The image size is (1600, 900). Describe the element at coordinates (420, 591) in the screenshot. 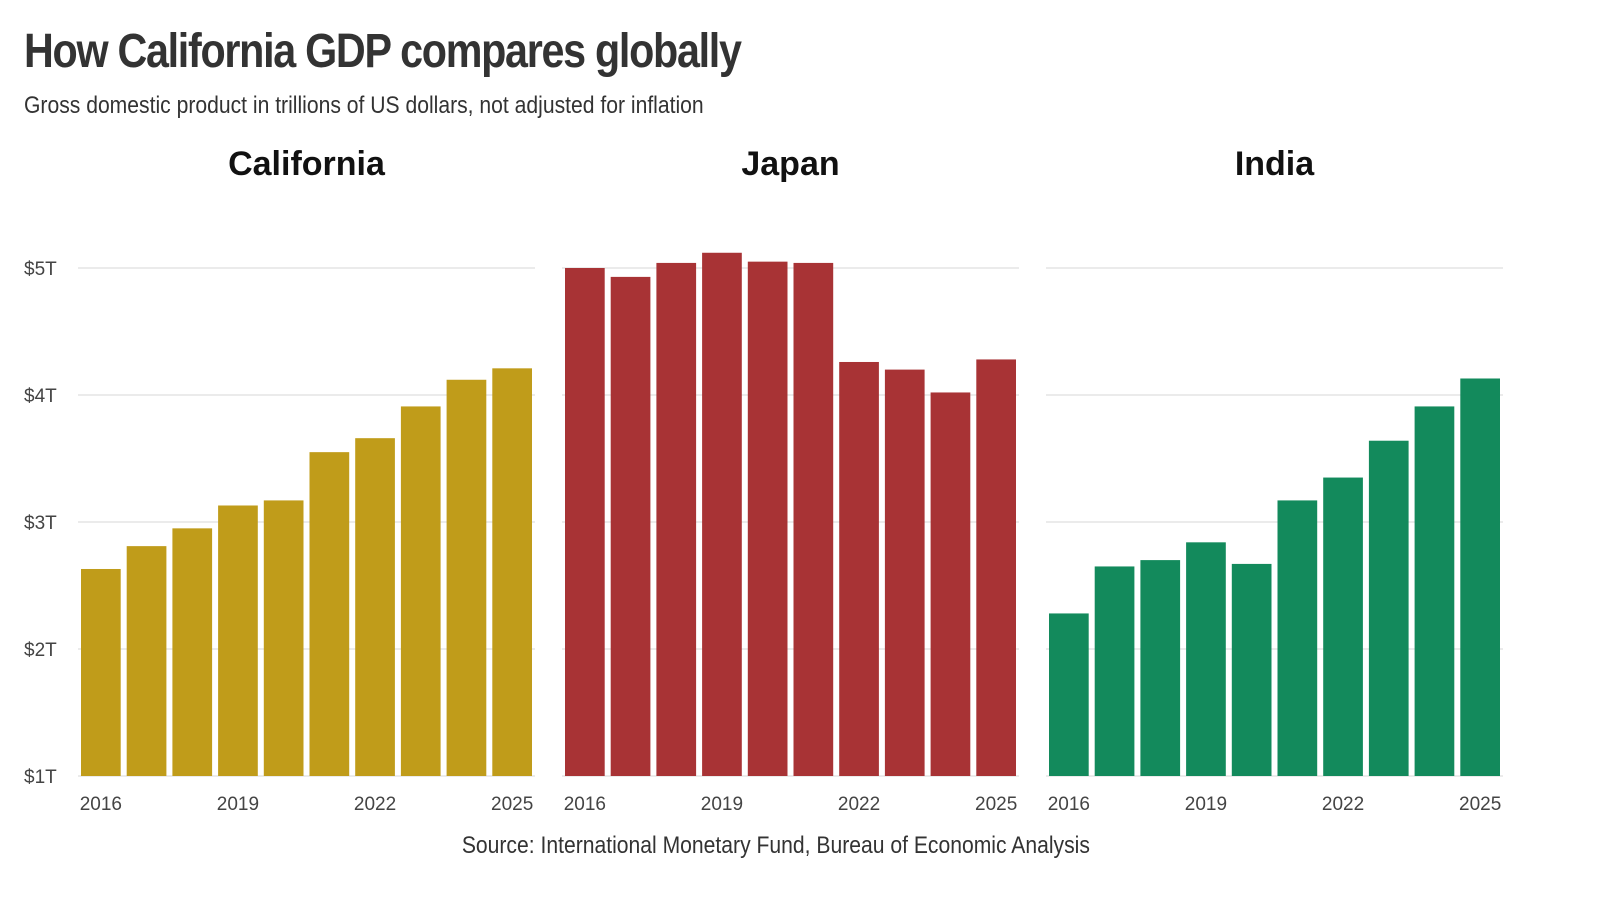

I see `bar-california-2023` at that location.